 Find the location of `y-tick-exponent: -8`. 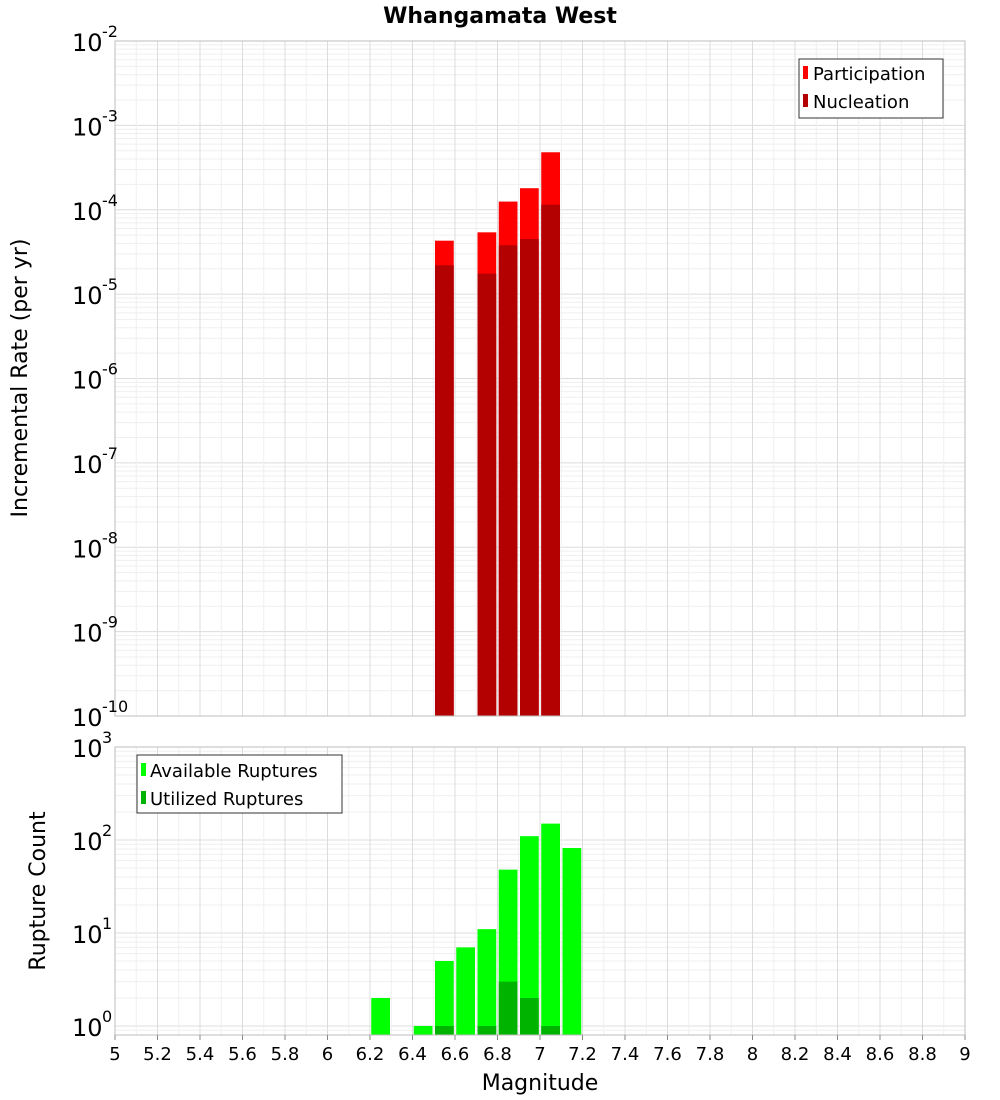

y-tick-exponent: -8 is located at coordinates (110, 537).